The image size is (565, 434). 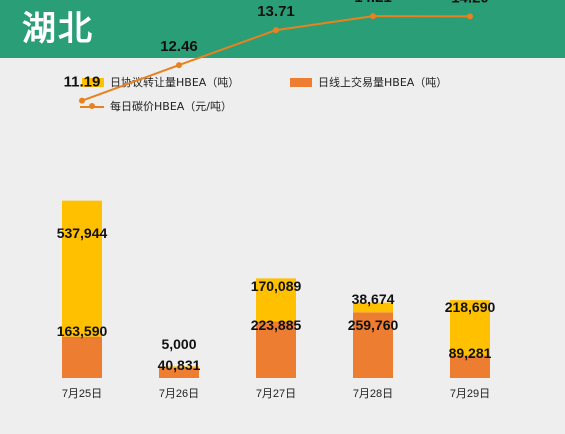 What do you see at coordinates (373, 299) in the screenshot?
I see `transfer-label-4: 38,674` at bounding box center [373, 299].